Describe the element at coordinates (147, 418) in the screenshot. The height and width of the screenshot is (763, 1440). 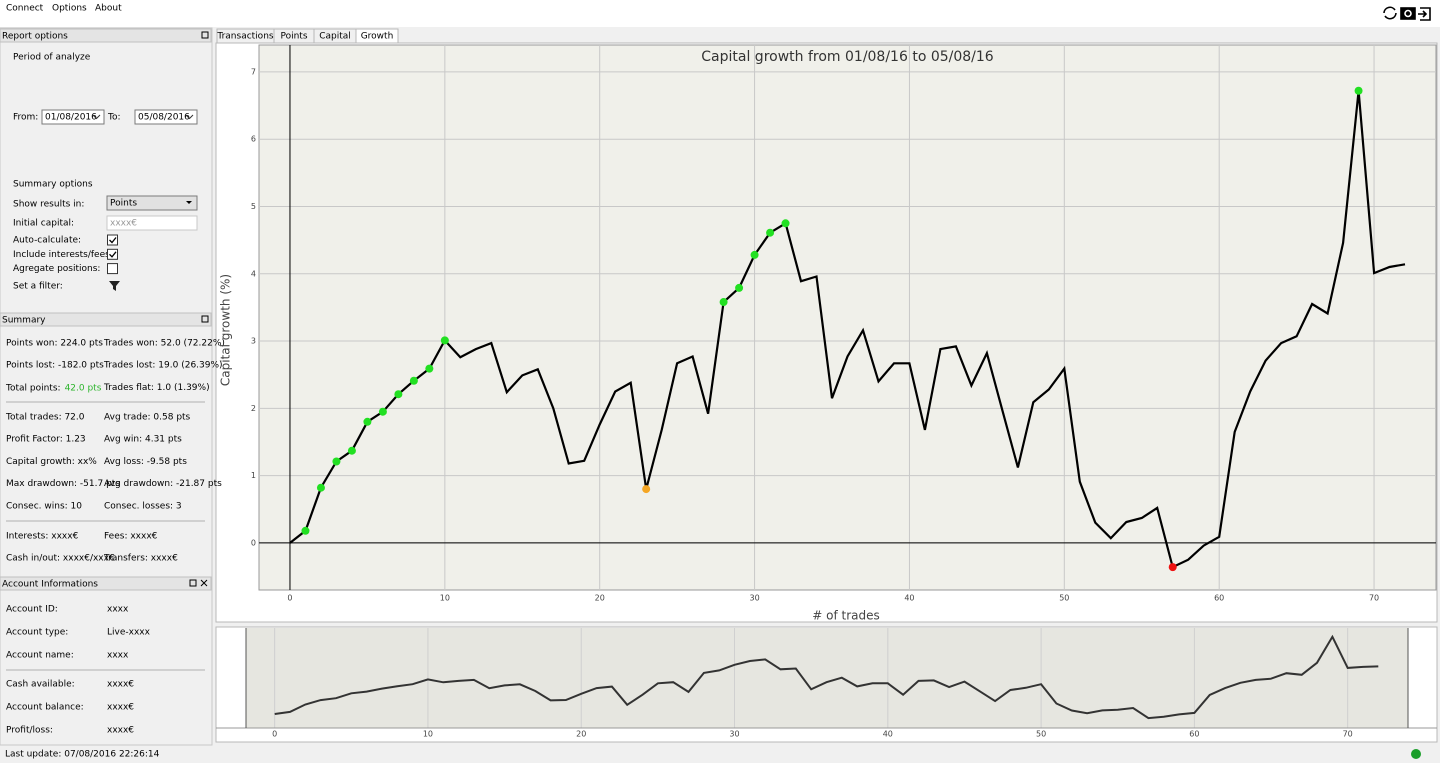
I see `summary-cell: Avg trade: 0.58 pts` at that location.